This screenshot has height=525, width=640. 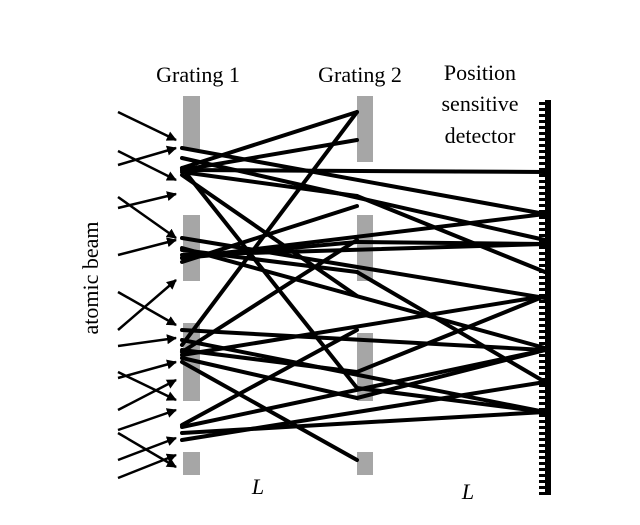 I want to click on distance-label-2: L, so click(x=467, y=491).